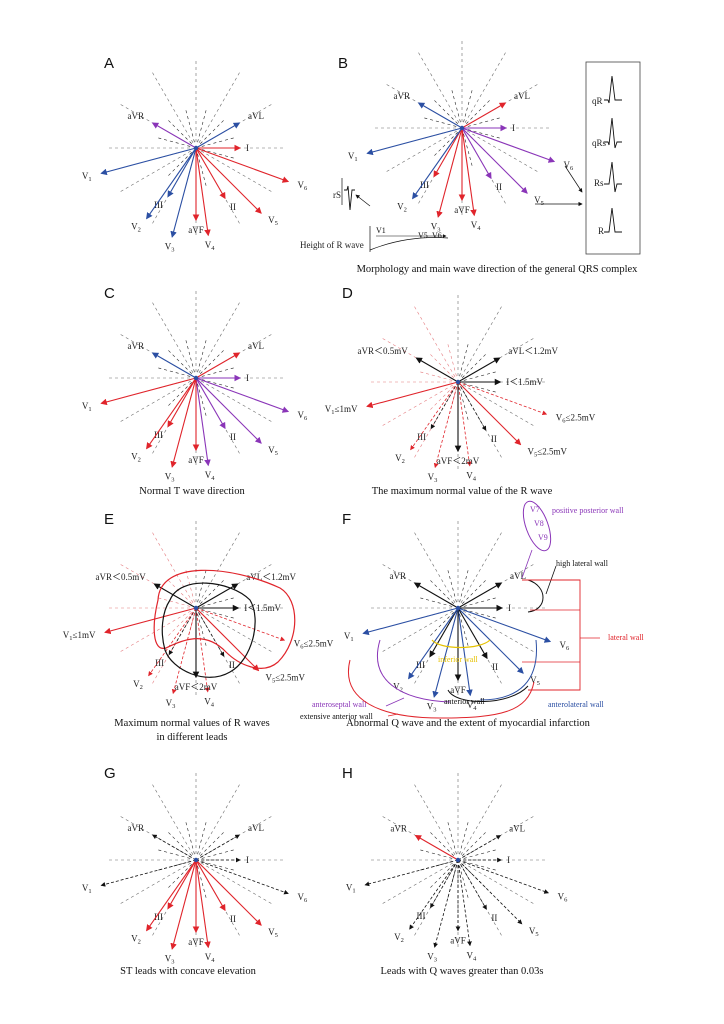 This screenshot has width=724, height=1024. I want to click on posterior-leads-ellipse, so click(537, 526).